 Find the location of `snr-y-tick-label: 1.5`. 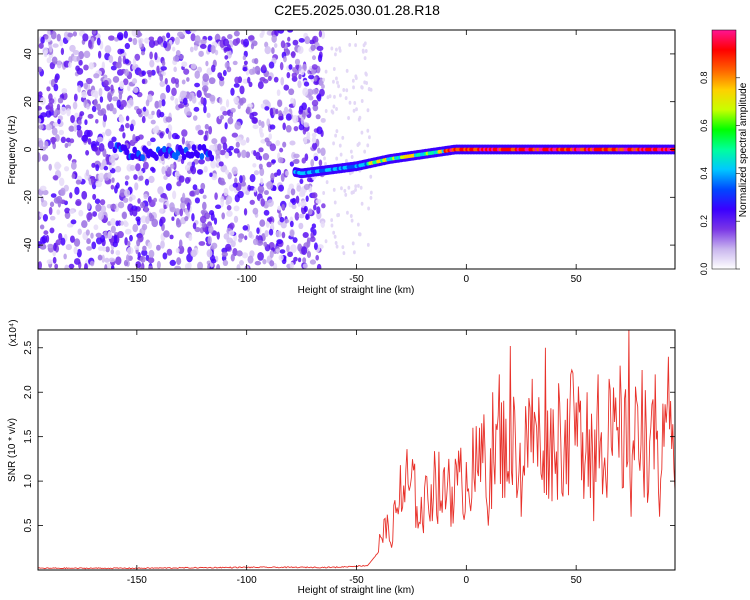

snr-y-tick-label: 1.5 is located at coordinates (28, 436).